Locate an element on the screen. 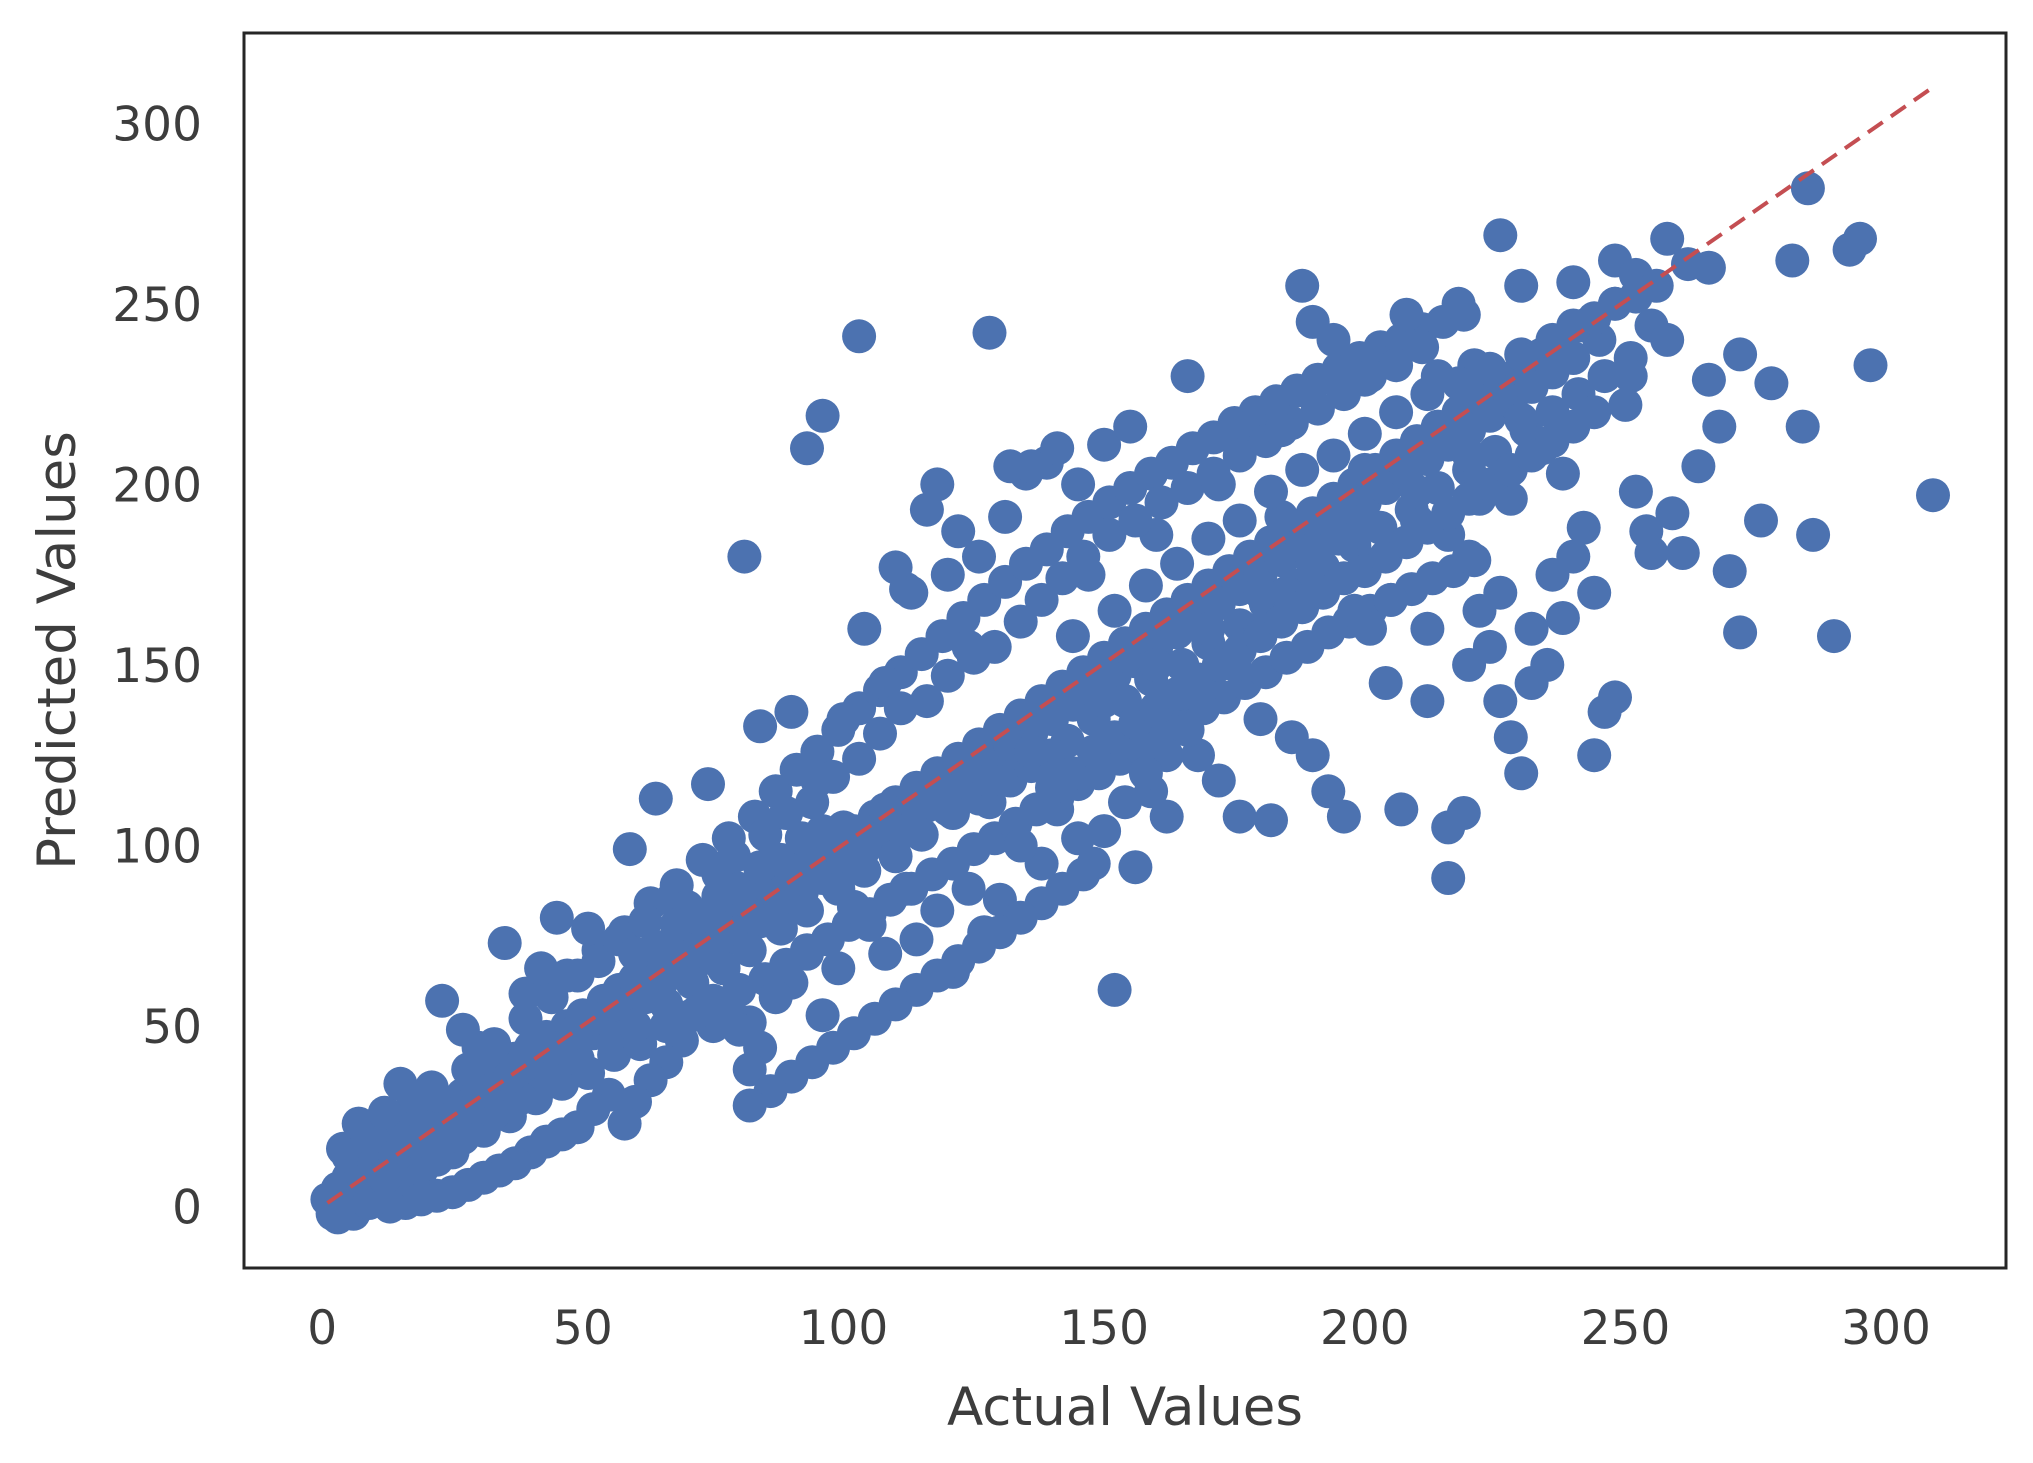 Image resolution: width=2033 pixels, height=1463 pixels. y-tick-label: 0 is located at coordinates (187, 1208).